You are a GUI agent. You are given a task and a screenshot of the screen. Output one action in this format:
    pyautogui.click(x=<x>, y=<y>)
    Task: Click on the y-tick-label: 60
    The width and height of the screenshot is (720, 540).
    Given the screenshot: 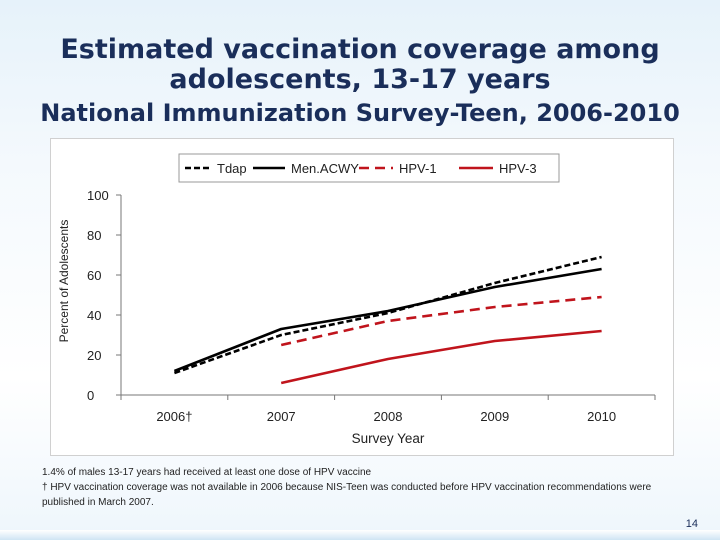 What is the action you would take?
    pyautogui.click(x=94, y=275)
    